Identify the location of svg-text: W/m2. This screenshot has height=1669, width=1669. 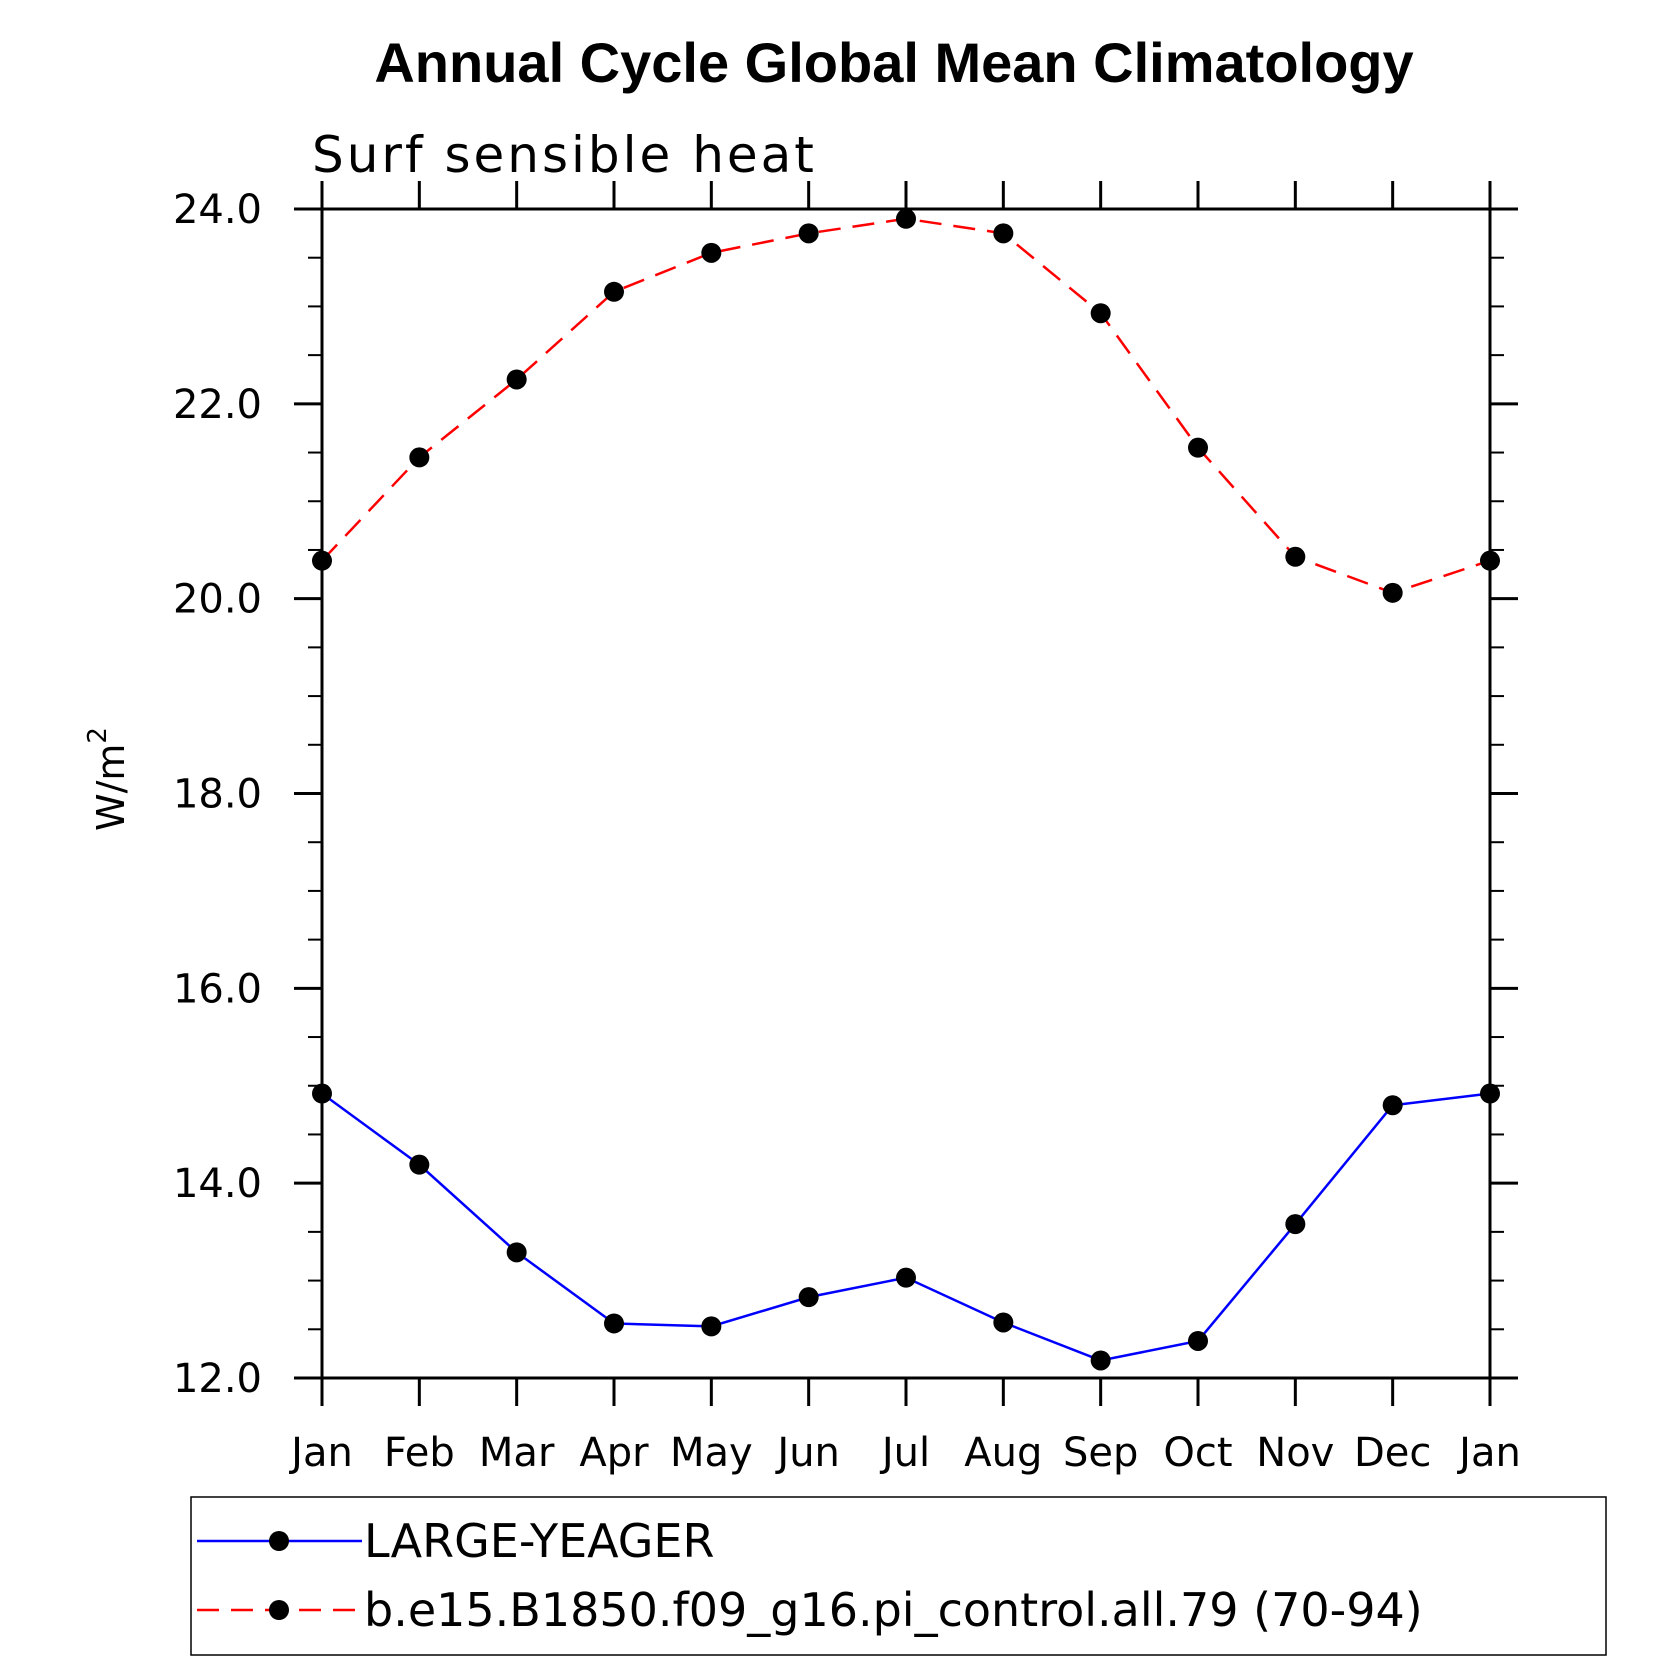
(108, 779).